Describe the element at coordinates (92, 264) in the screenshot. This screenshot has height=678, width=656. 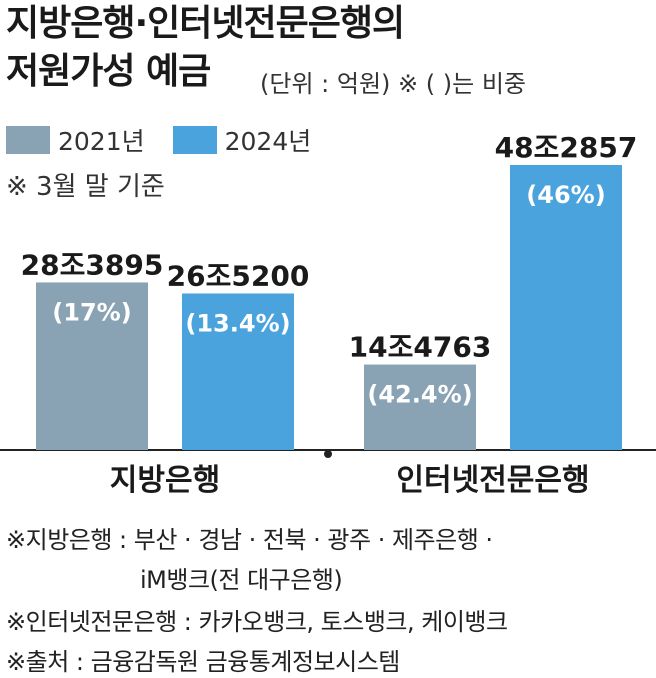
I see `value-label-regional-2021: 28조3895` at that location.